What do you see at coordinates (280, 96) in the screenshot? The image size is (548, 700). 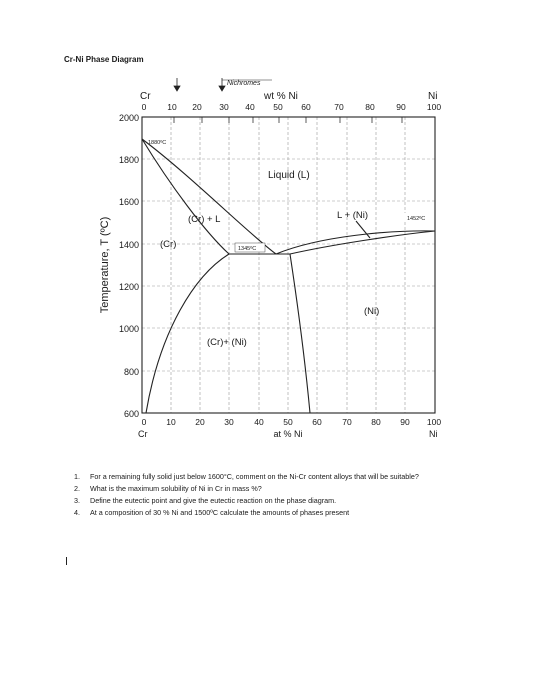 I see `top-axis-label: wt % Ni` at bounding box center [280, 96].